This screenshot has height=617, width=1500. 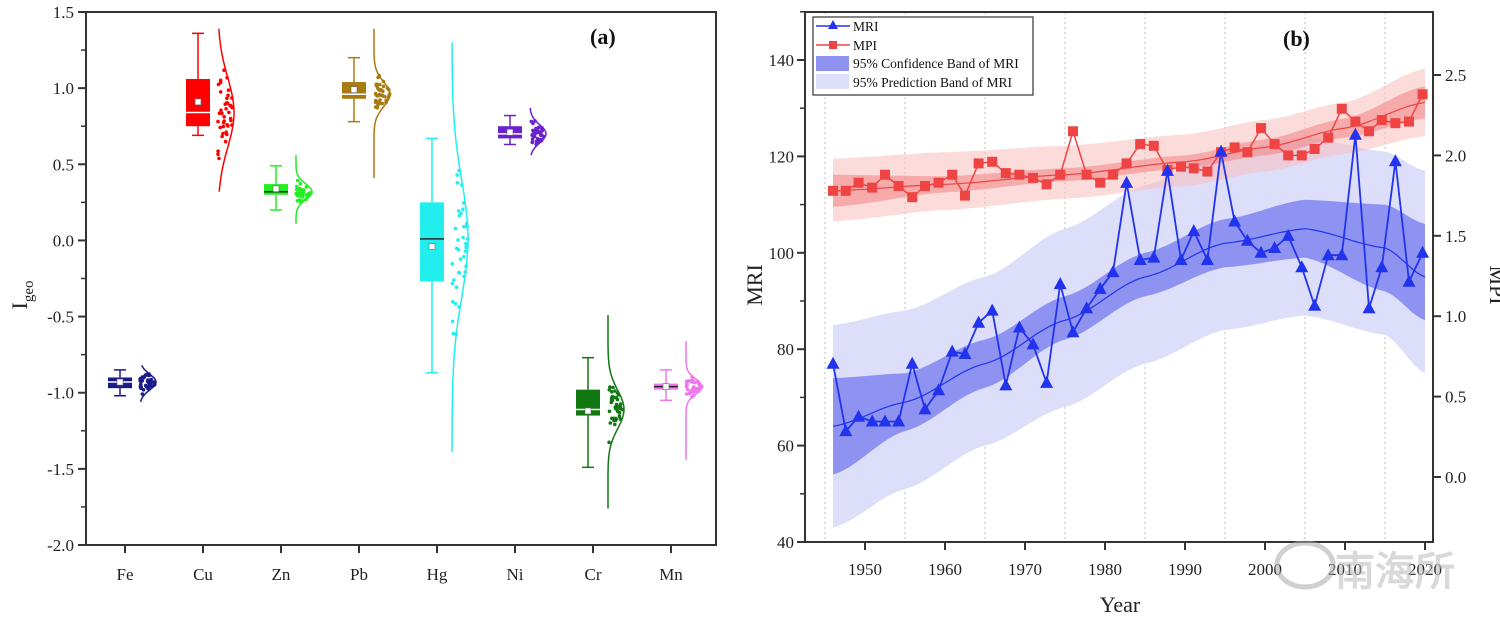 What do you see at coordinates (754, 285) in the screenshot?
I see `panel-b-y-axis-title-left: MRI` at bounding box center [754, 285].